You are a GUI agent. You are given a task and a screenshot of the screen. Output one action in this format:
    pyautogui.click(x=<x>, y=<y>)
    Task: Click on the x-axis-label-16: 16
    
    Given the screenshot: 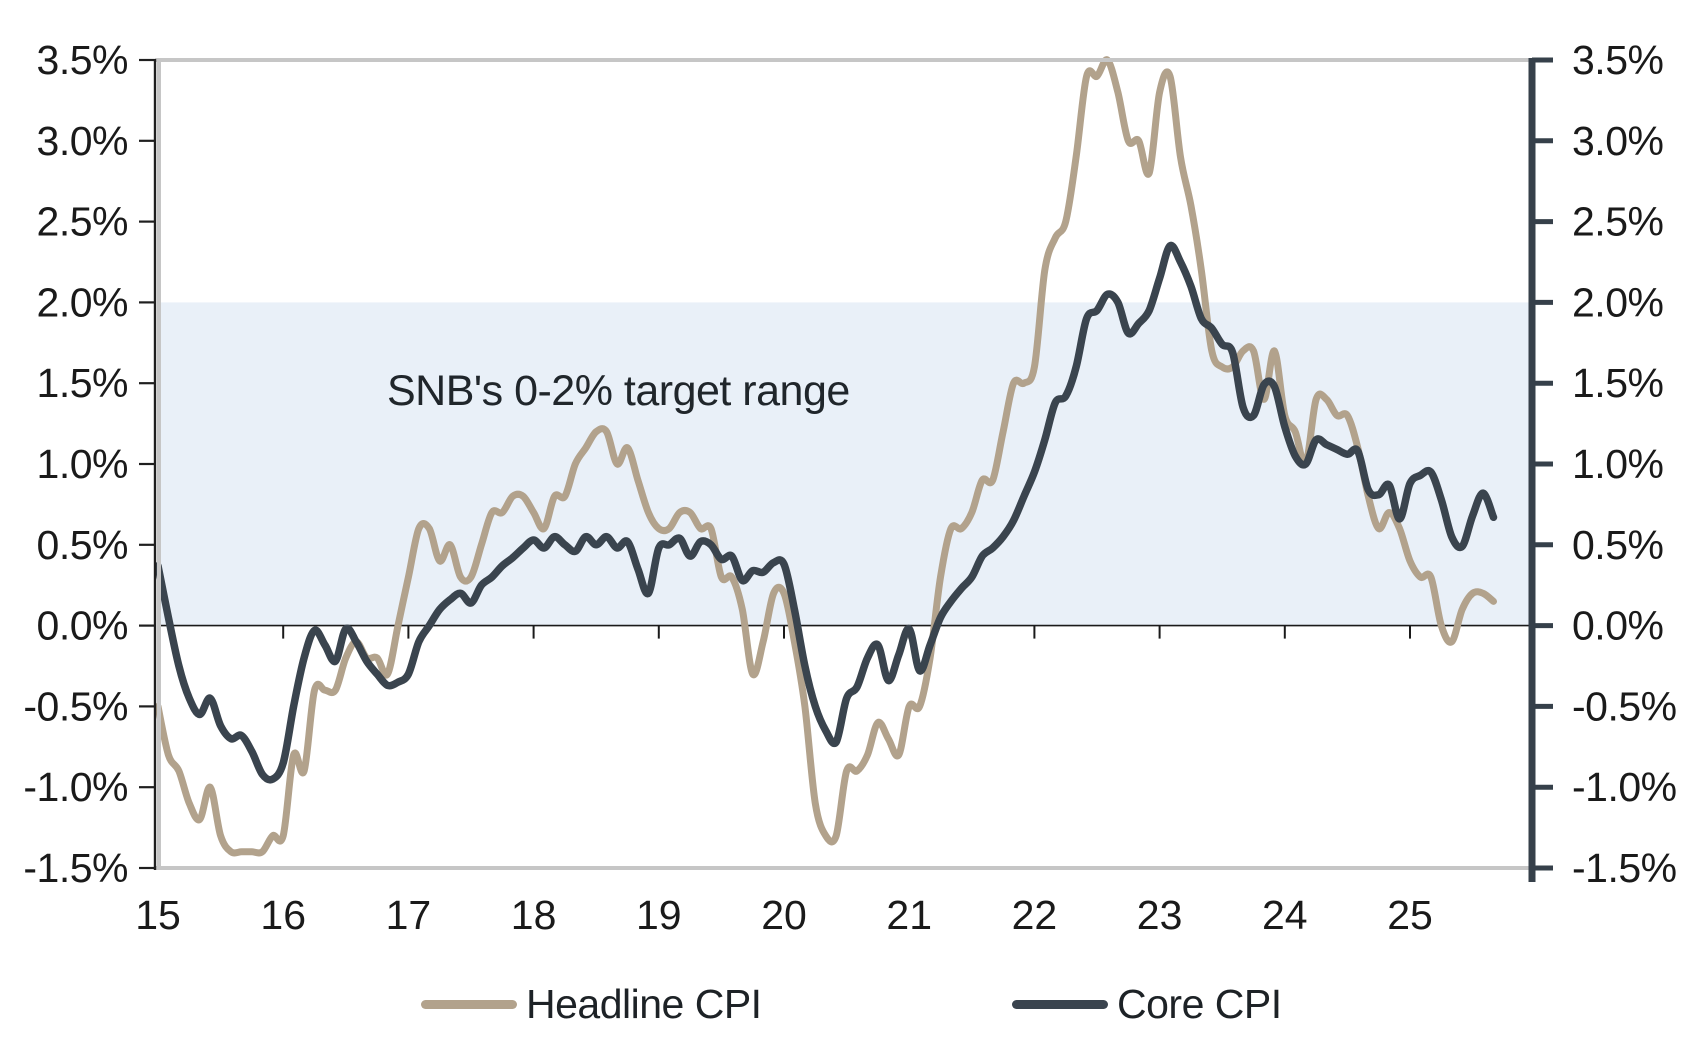 What is the action you would take?
    pyautogui.click(x=283, y=915)
    